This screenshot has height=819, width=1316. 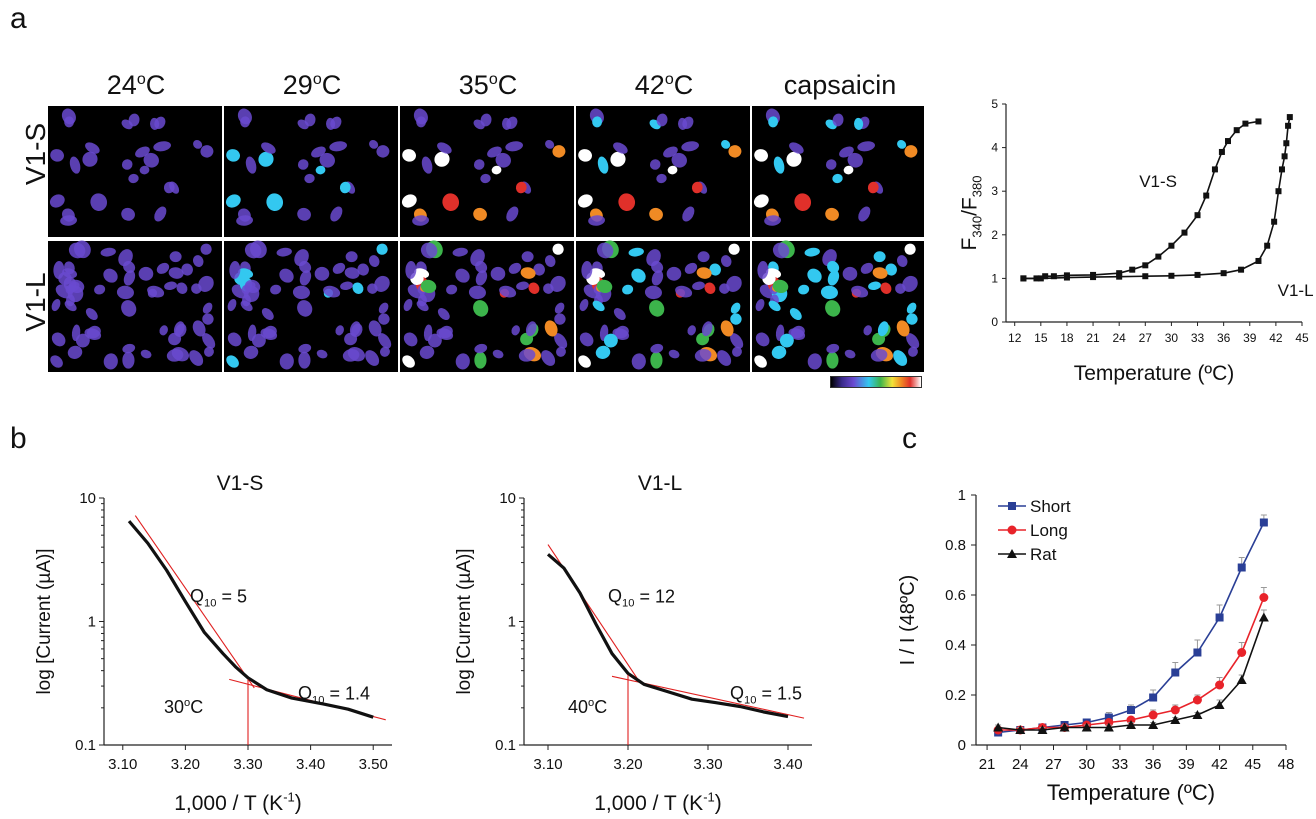 I want to click on x-tick-label: 30, so click(x=1086, y=764).